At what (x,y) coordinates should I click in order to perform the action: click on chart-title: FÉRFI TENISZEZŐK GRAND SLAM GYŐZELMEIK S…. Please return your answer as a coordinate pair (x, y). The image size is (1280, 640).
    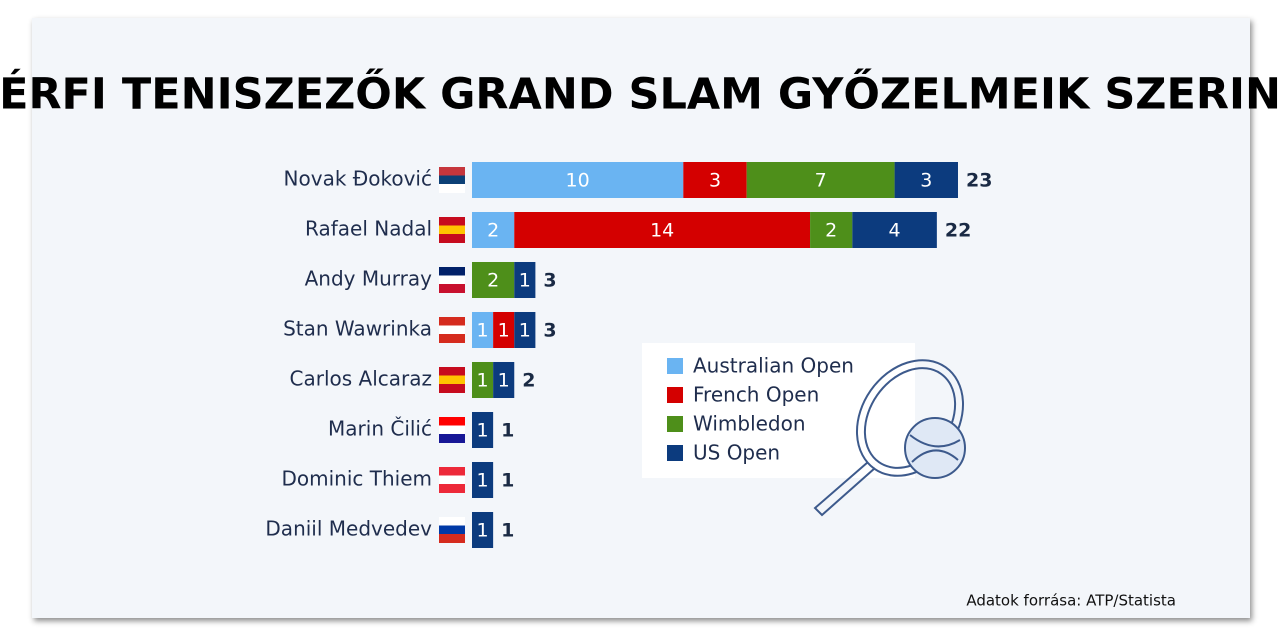
    Looking at the image, I should click on (640, 94).